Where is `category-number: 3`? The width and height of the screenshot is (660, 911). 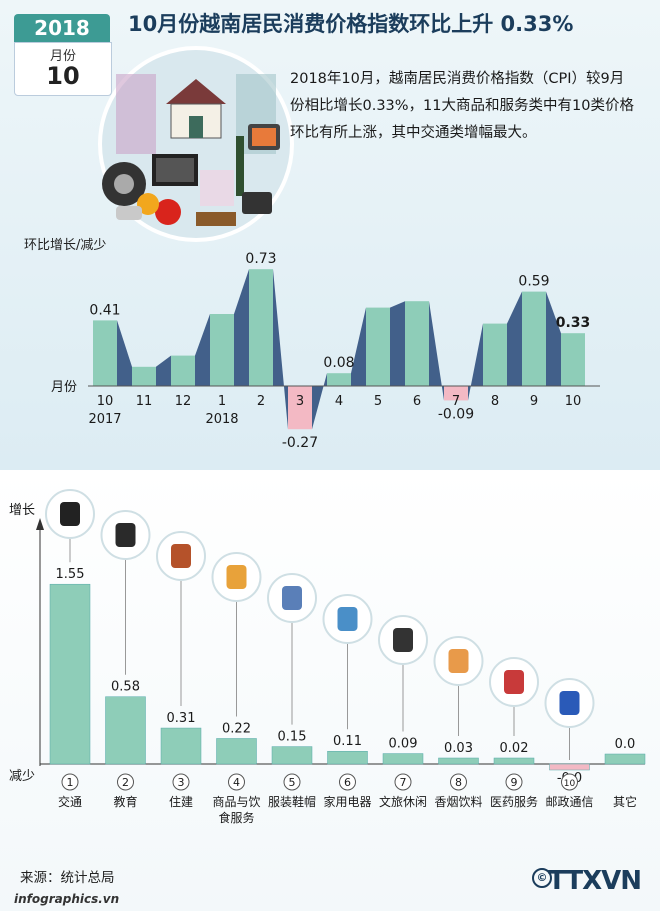 category-number: 3 is located at coordinates (181, 782).